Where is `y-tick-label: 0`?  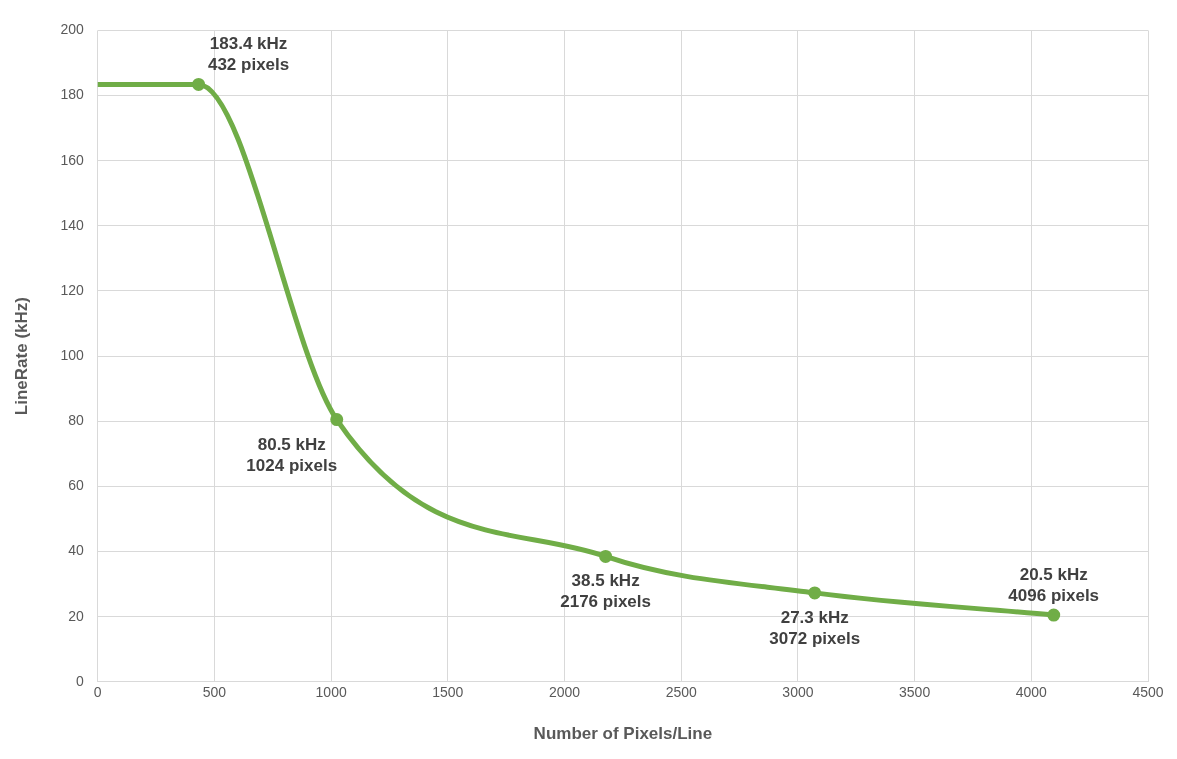
y-tick-label: 0 is located at coordinates (79, 680).